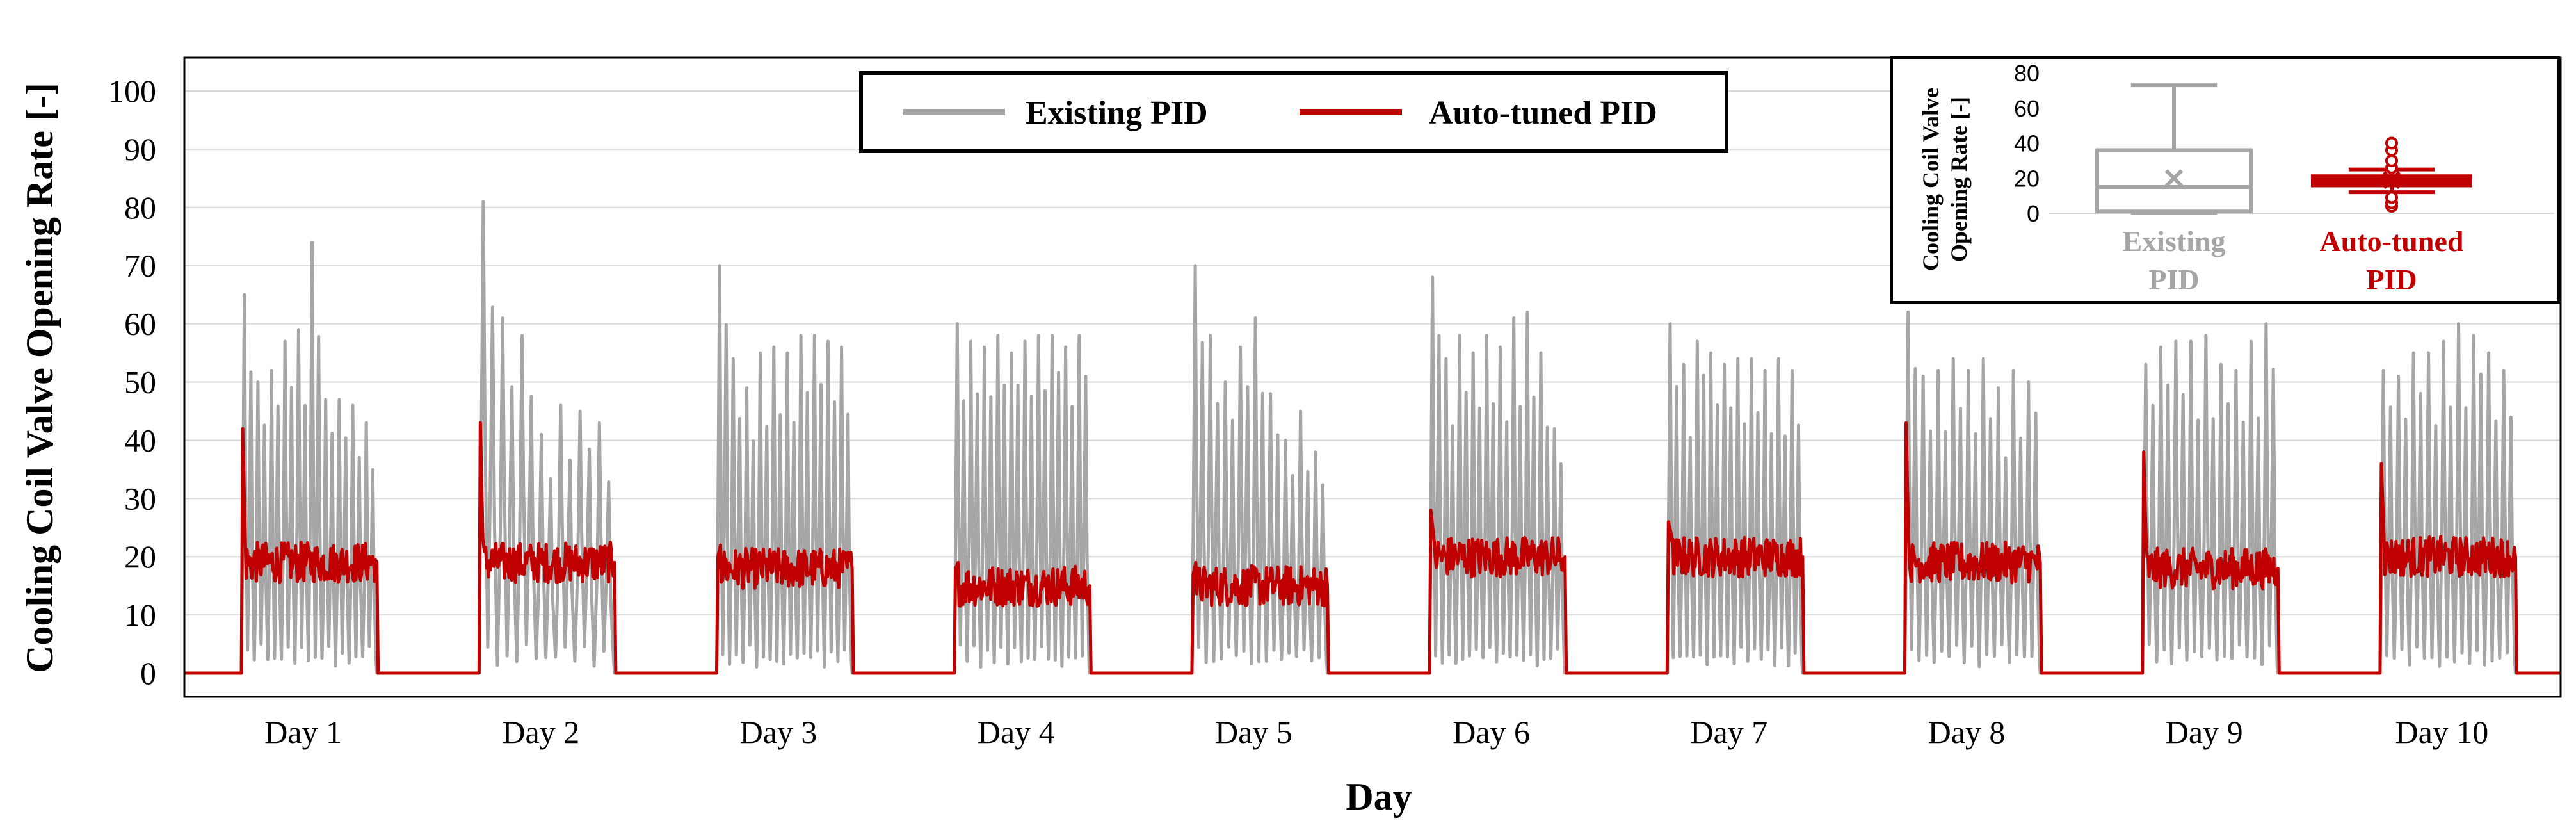 The image size is (2576, 839). Describe the element at coordinates (1253, 732) in the screenshot. I see `x-tick-day-5: Day 5` at that location.